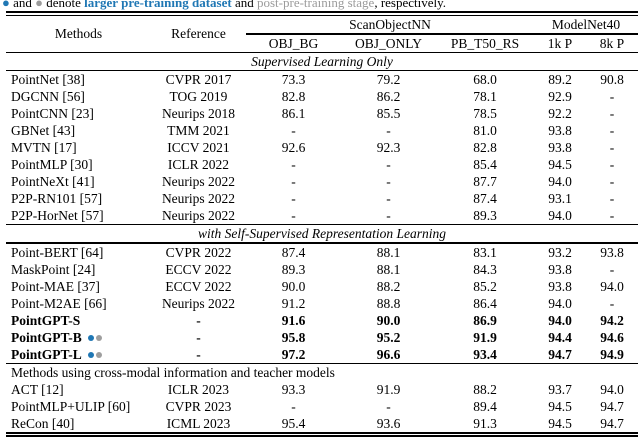 This screenshot has width=640, height=442. What do you see at coordinates (560, 114) in the screenshot?
I see `value-cell: 92.2` at bounding box center [560, 114].